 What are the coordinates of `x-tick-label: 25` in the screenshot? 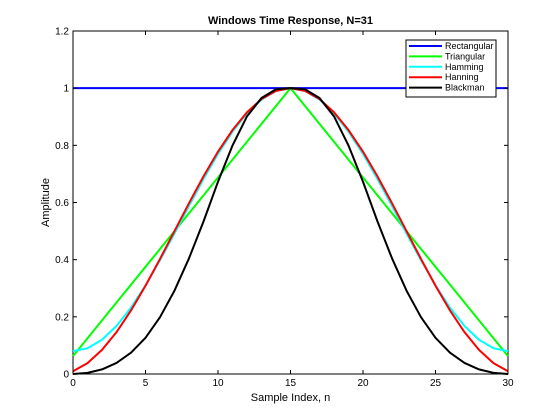 It's located at (436, 383).